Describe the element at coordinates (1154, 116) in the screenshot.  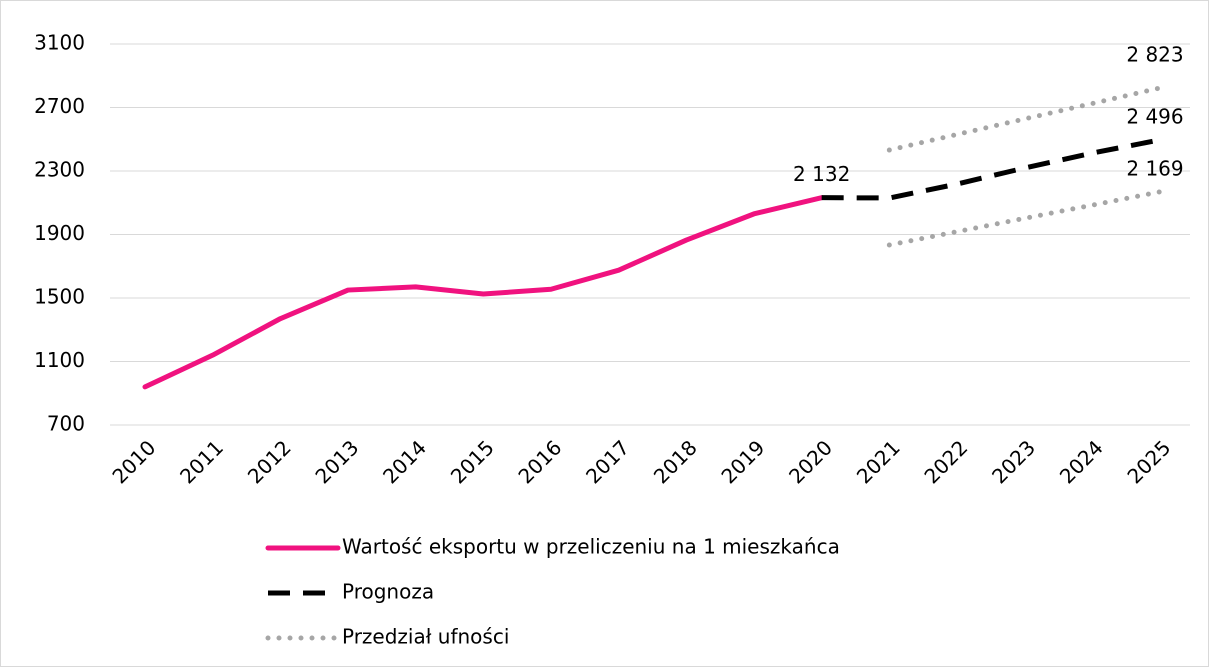
I see `data-label: 2 496` at that location.